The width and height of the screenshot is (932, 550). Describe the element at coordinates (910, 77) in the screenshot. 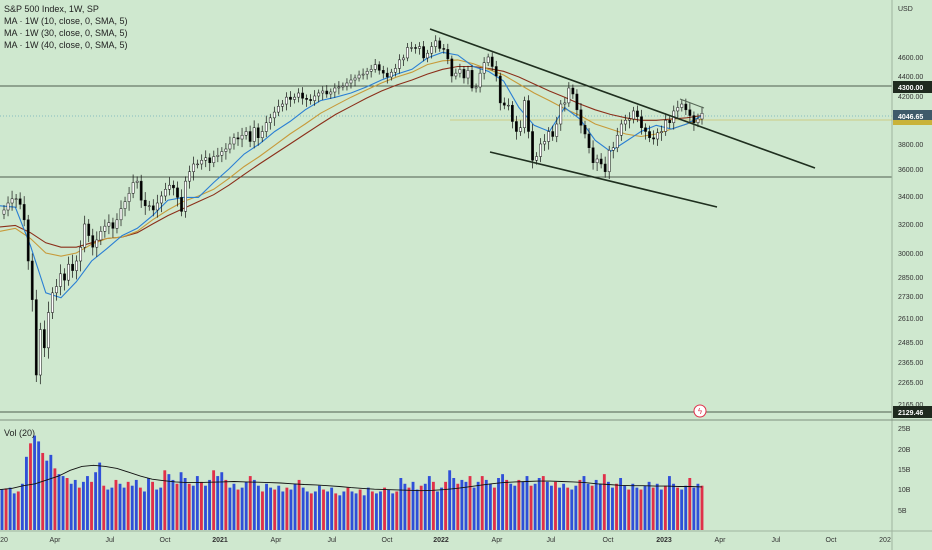

I see `price-tick-label: 4400.00` at that location.